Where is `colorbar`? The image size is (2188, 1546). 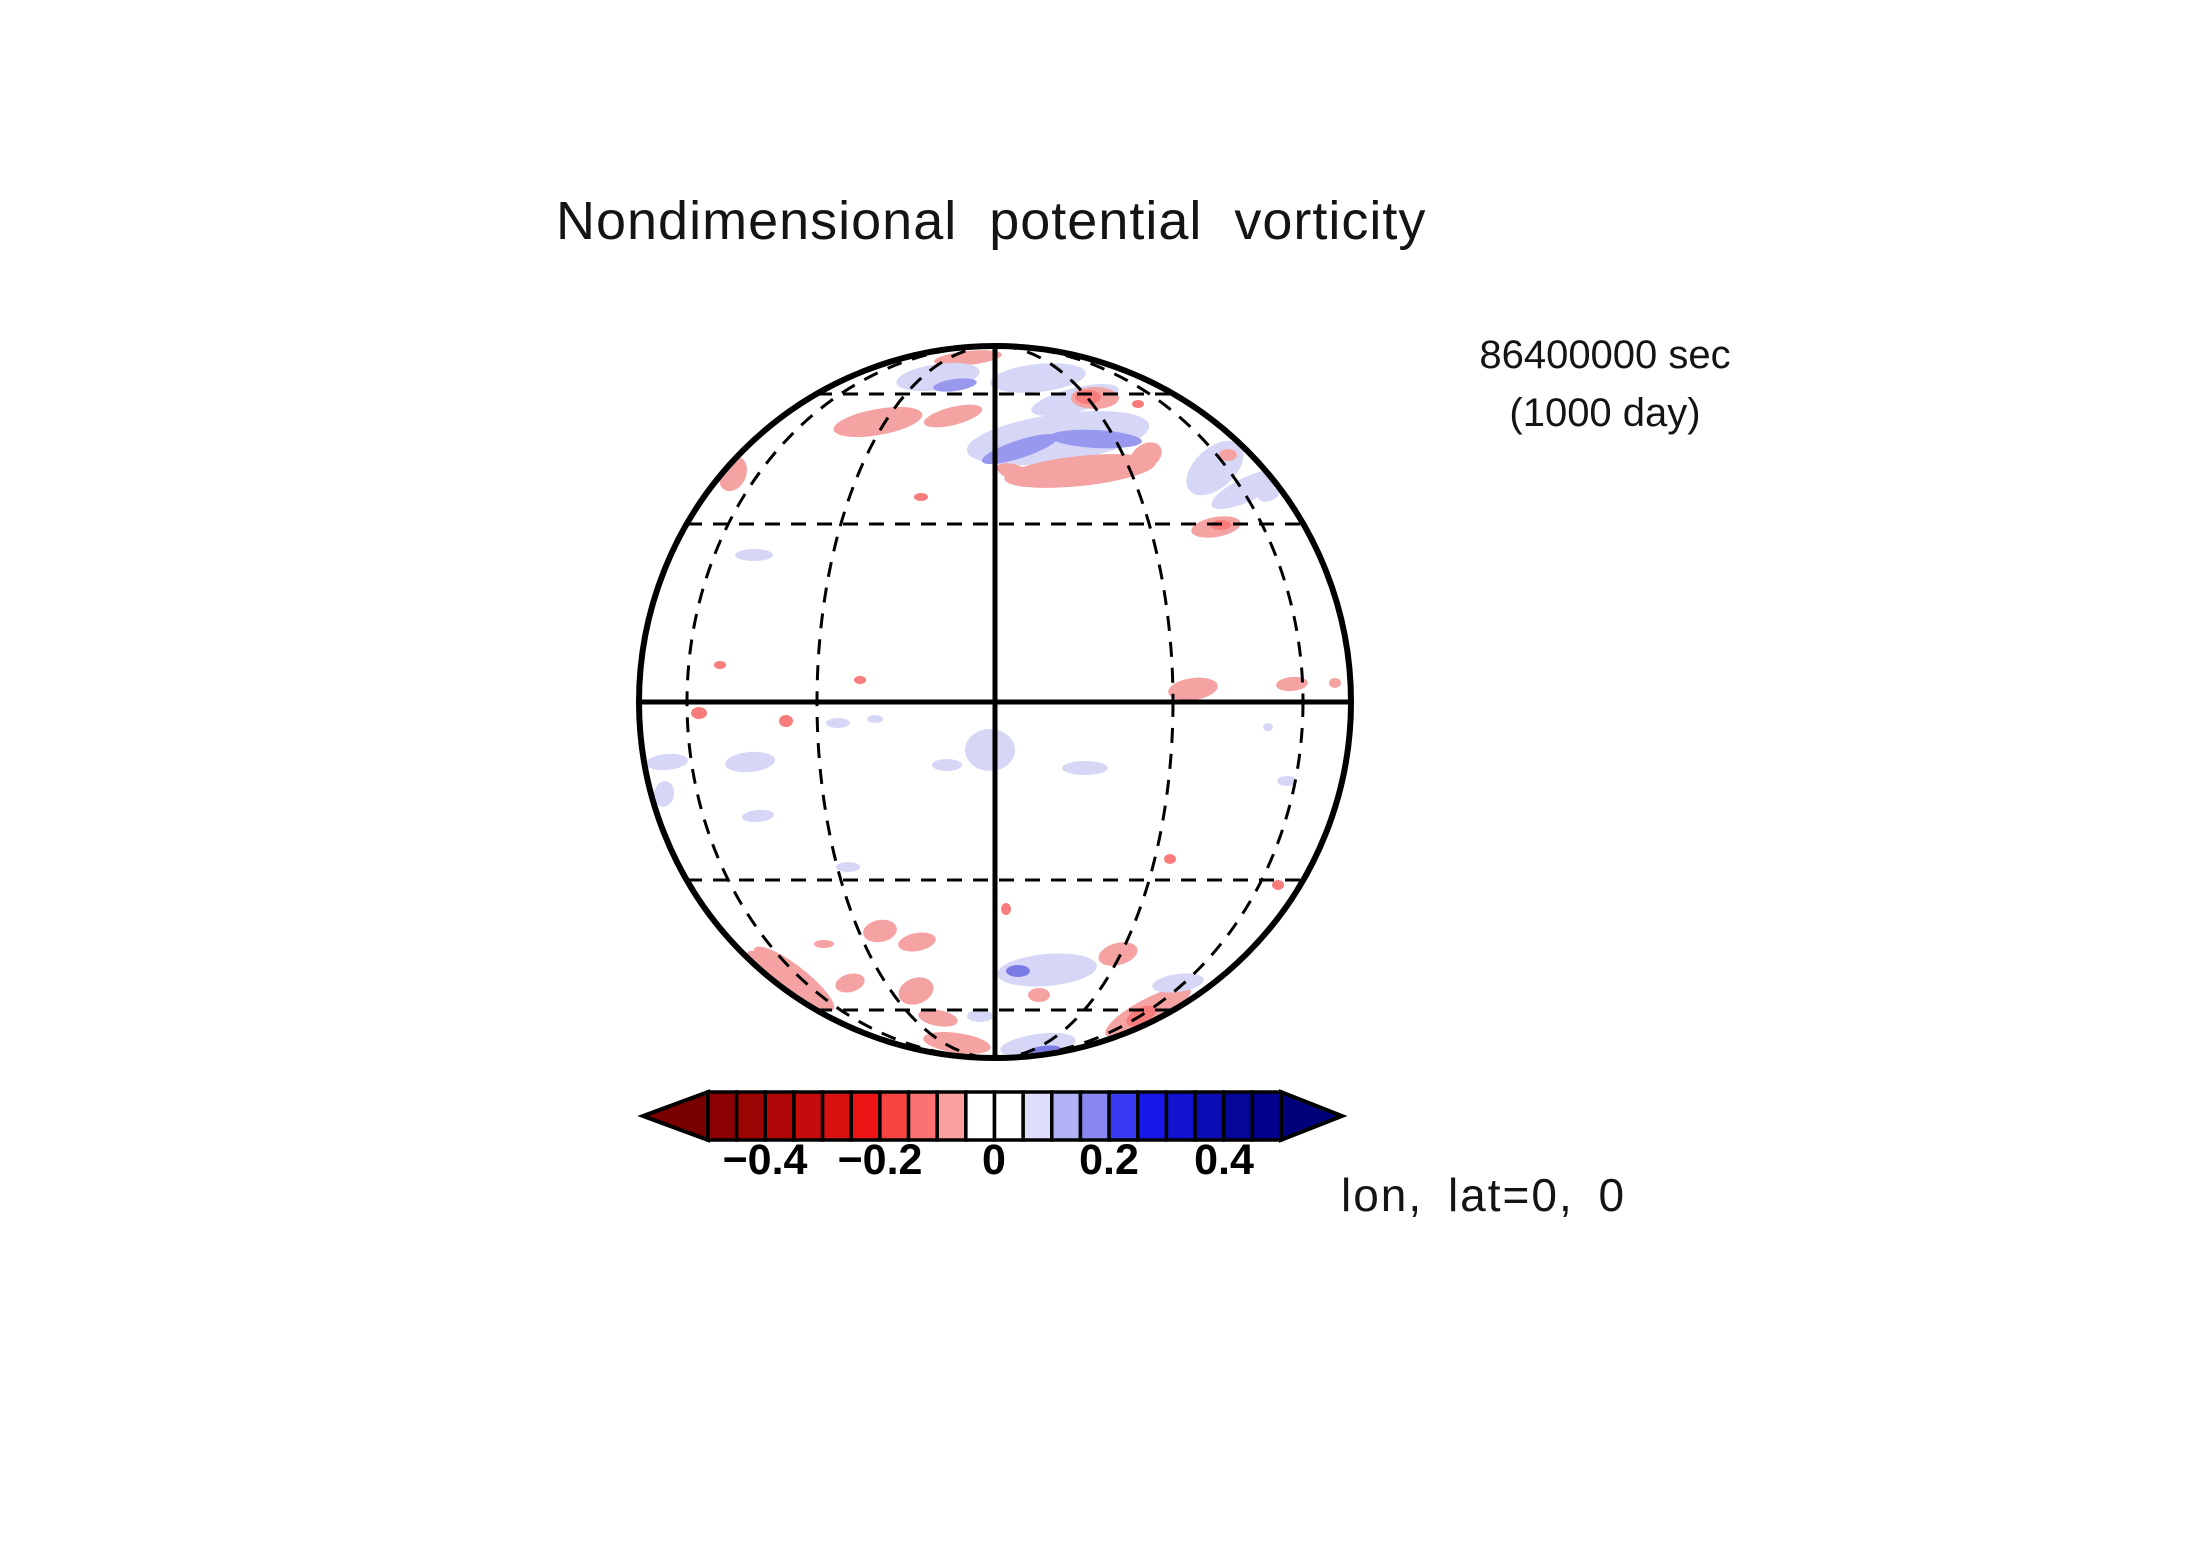 colorbar is located at coordinates (992, 1116).